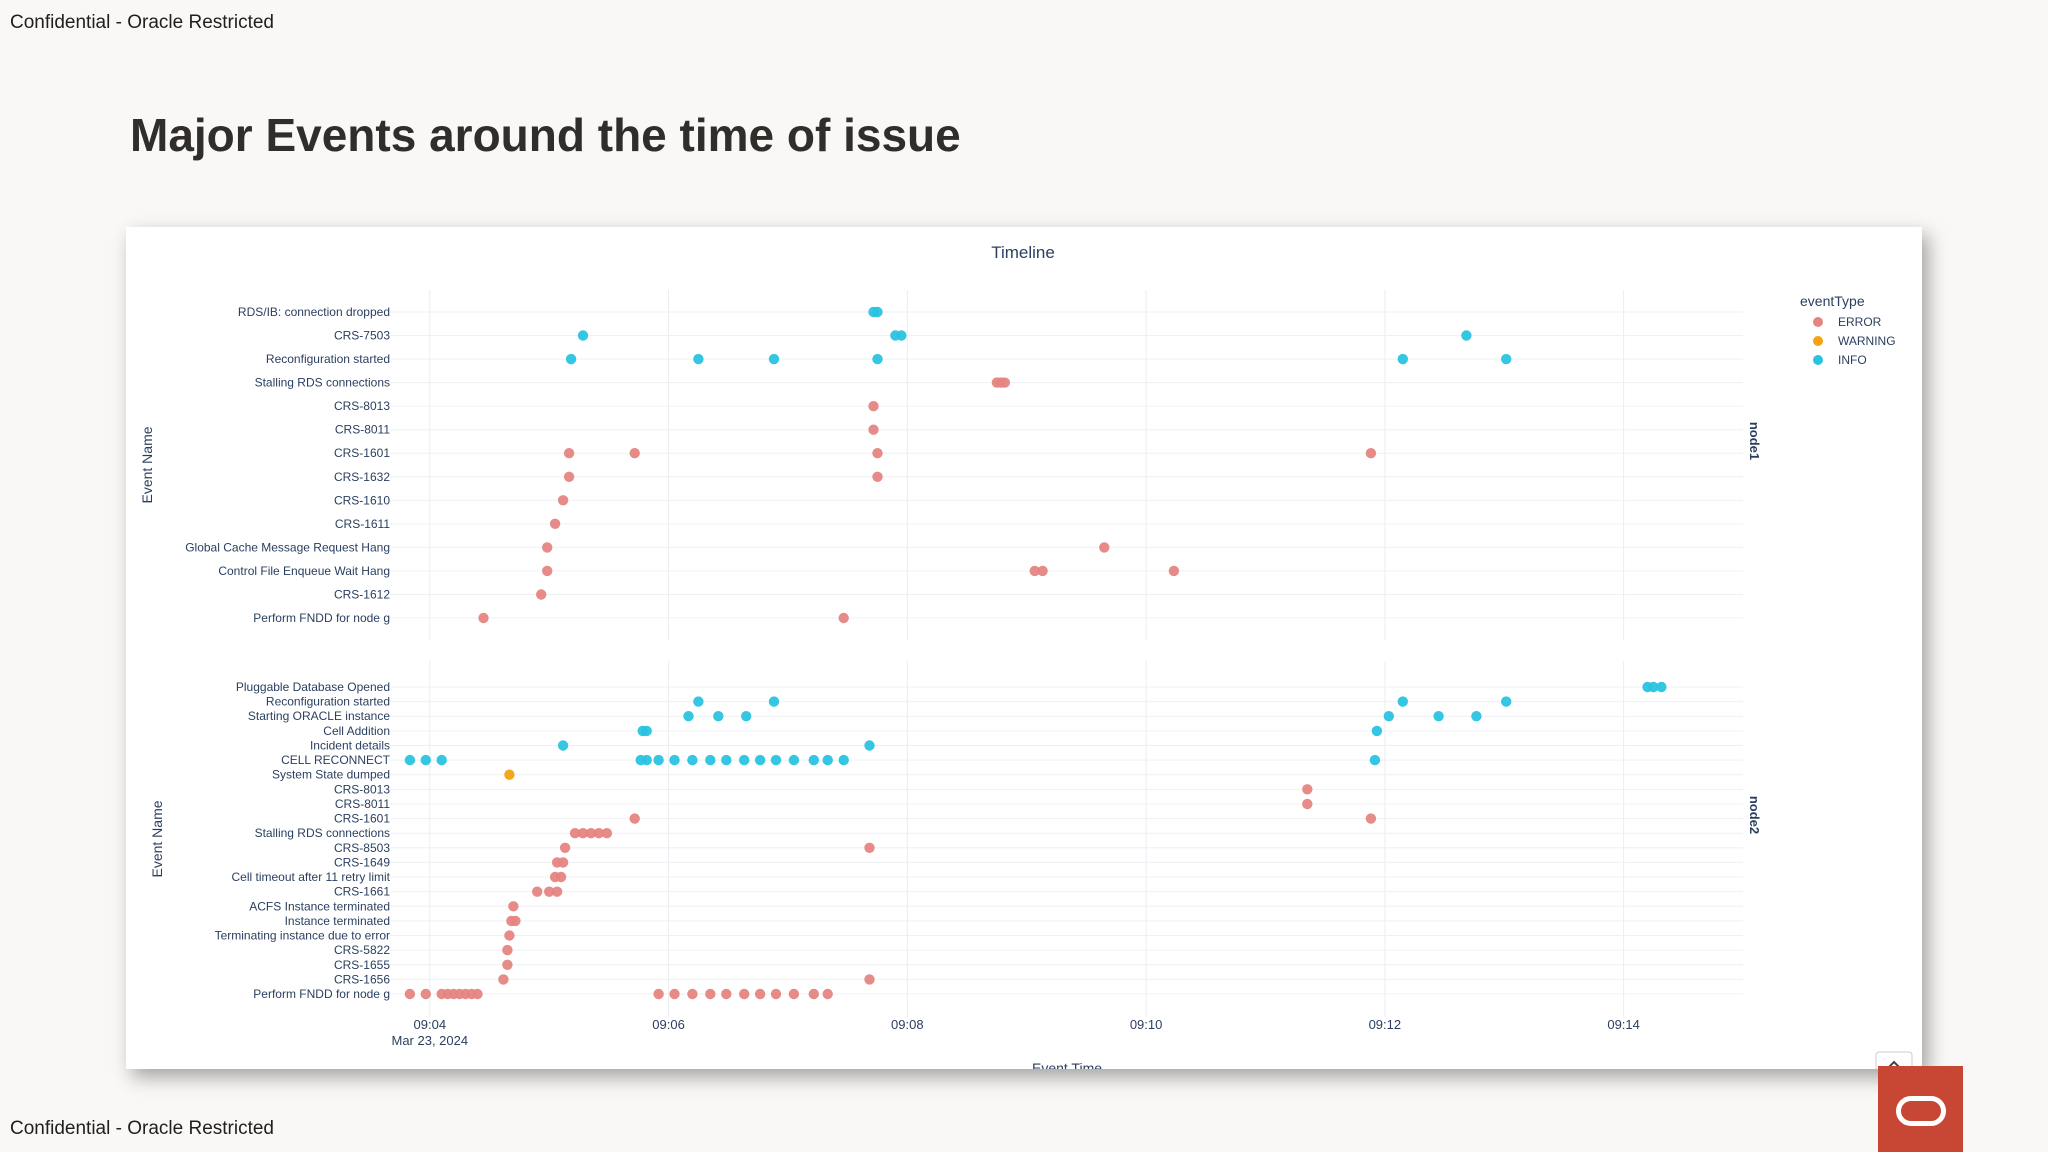  What do you see at coordinates (545, 135) in the screenshot?
I see `page-title: Major Events around the time of issue` at bounding box center [545, 135].